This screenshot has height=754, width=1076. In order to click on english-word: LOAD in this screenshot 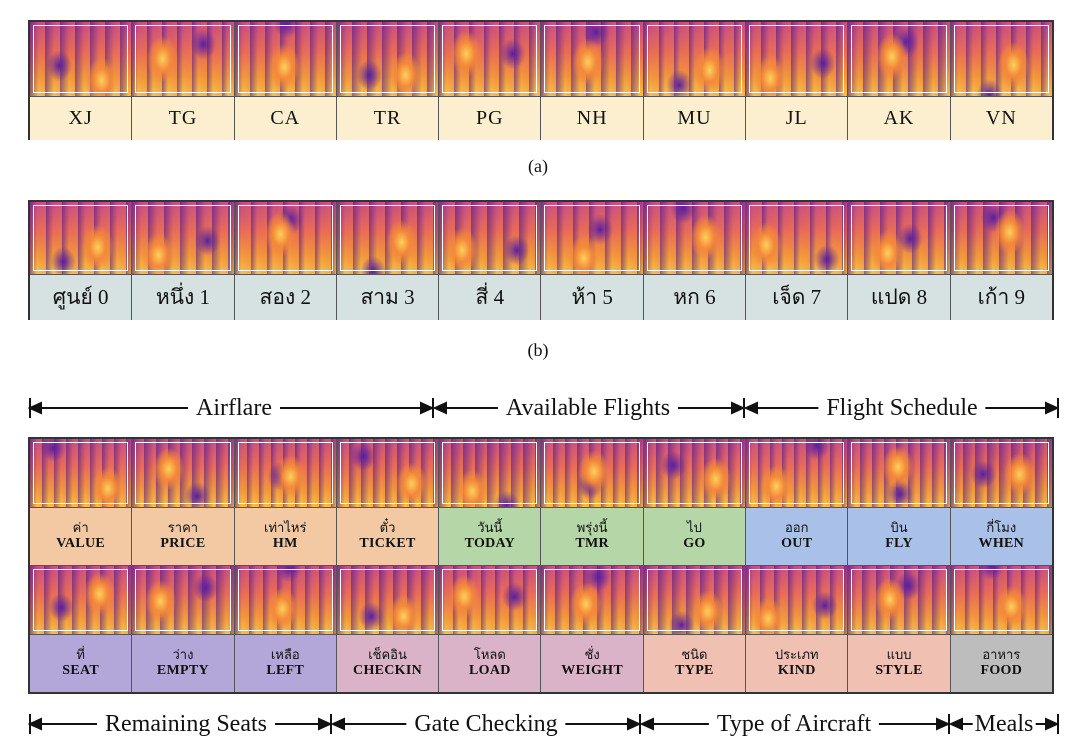, I will do `click(490, 670)`.